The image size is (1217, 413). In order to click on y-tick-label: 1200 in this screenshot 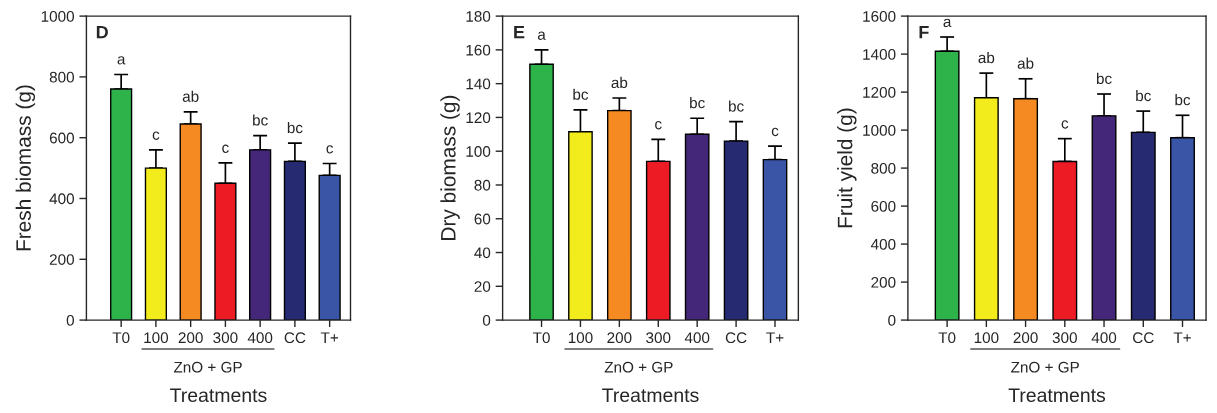, I will do `click(879, 92)`.